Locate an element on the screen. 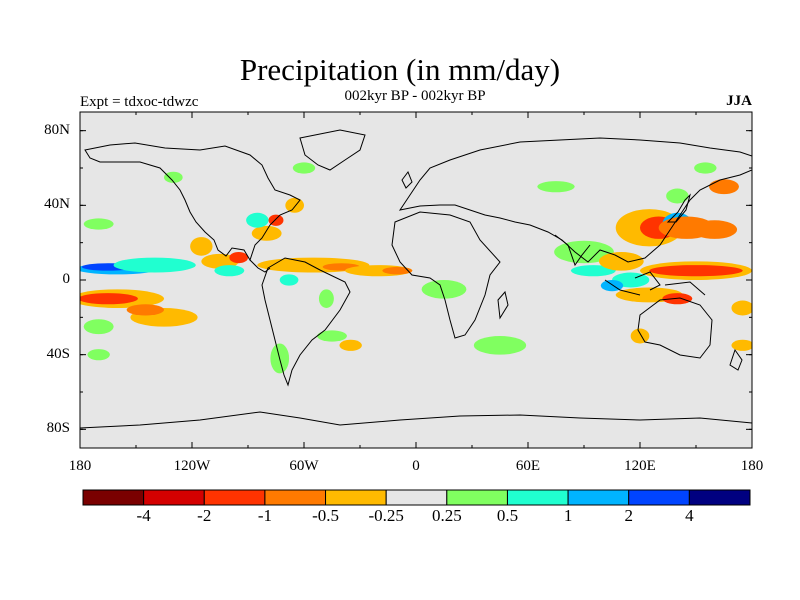 The image size is (800, 600). coast-greenland is located at coordinates (332, 150).